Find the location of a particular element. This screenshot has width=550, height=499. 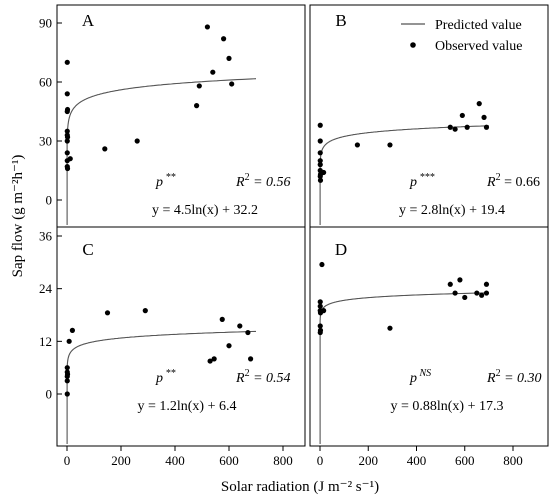

panel-letter: C is located at coordinates (87, 249).